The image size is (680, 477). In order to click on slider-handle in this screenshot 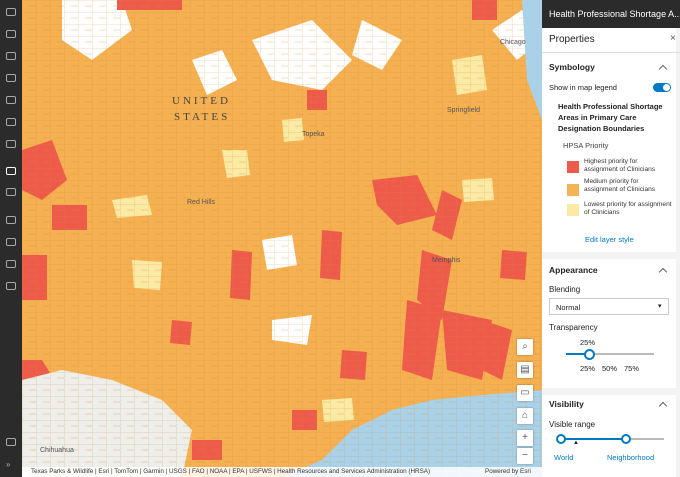, I will do `click(589, 354)`.